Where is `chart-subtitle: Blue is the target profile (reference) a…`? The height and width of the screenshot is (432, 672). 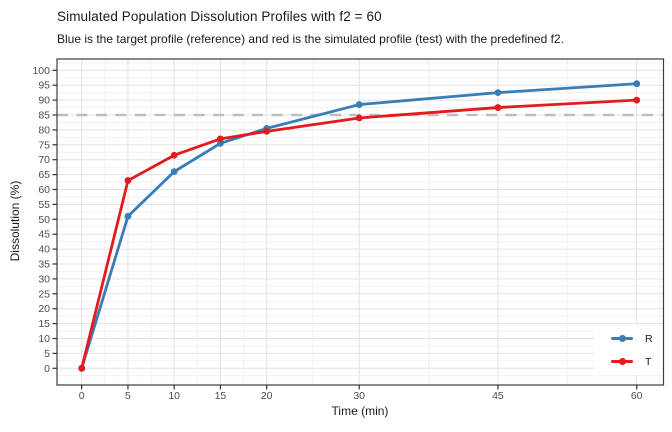 chart-subtitle: Blue is the target profile (reference) a… is located at coordinates (310, 39).